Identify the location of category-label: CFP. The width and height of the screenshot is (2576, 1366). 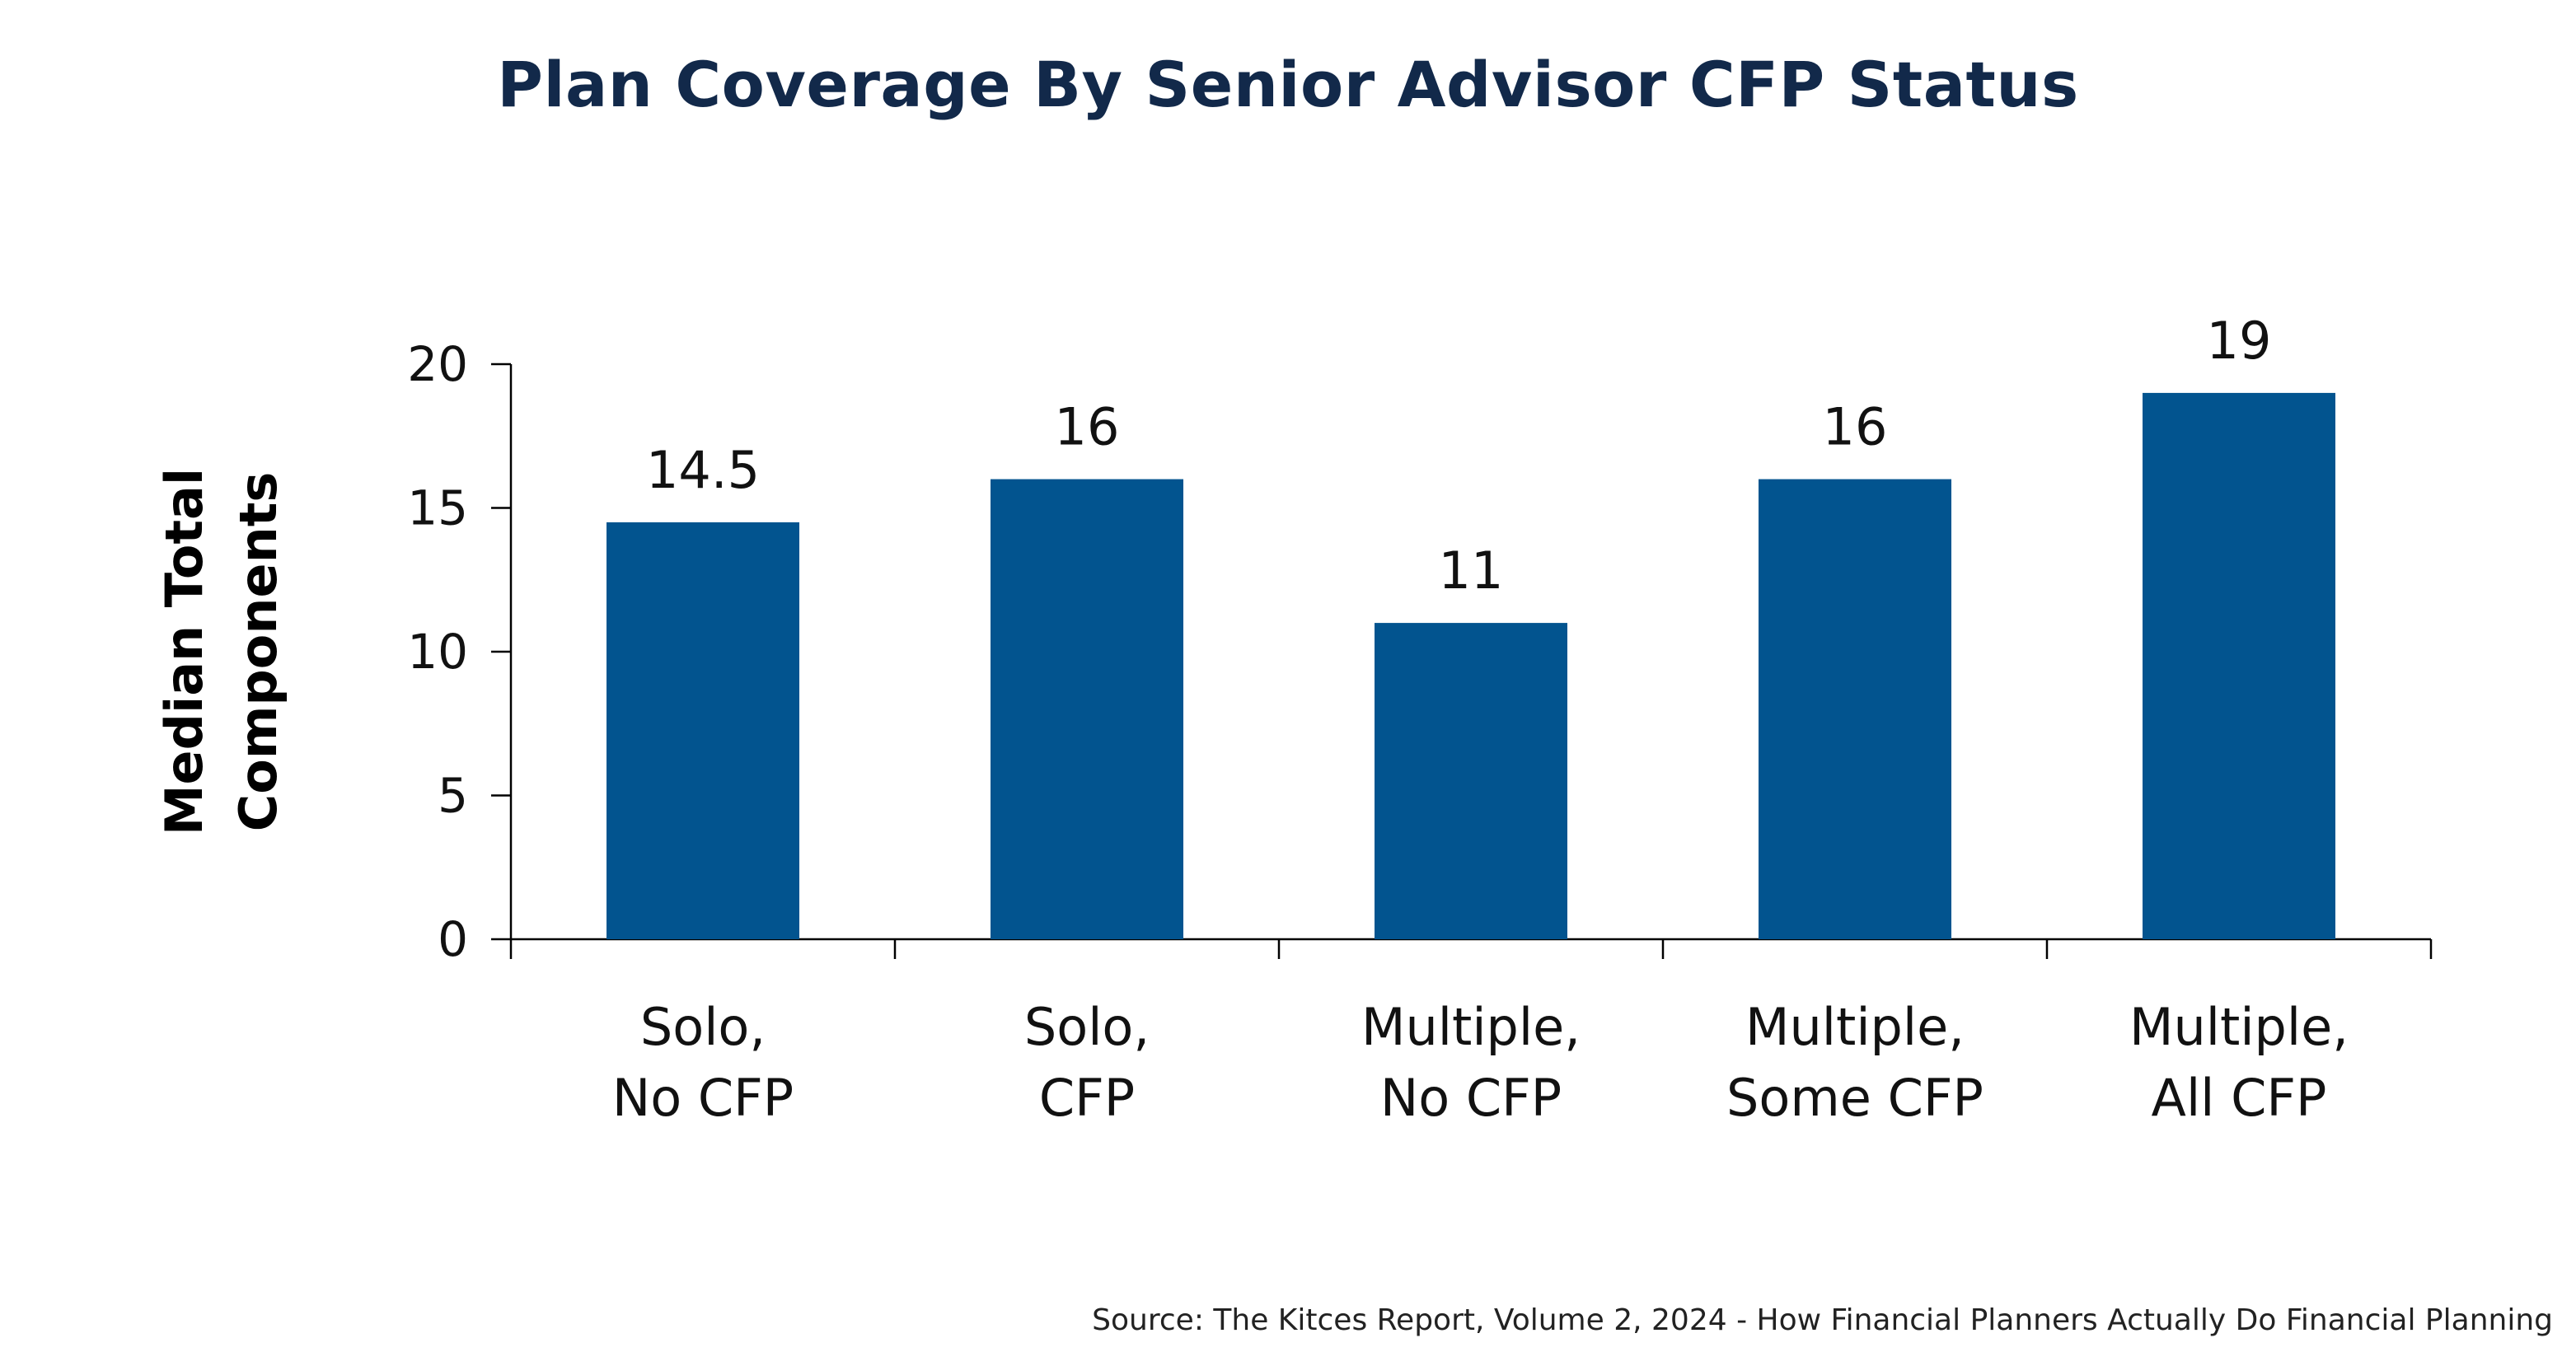
(1087, 1098).